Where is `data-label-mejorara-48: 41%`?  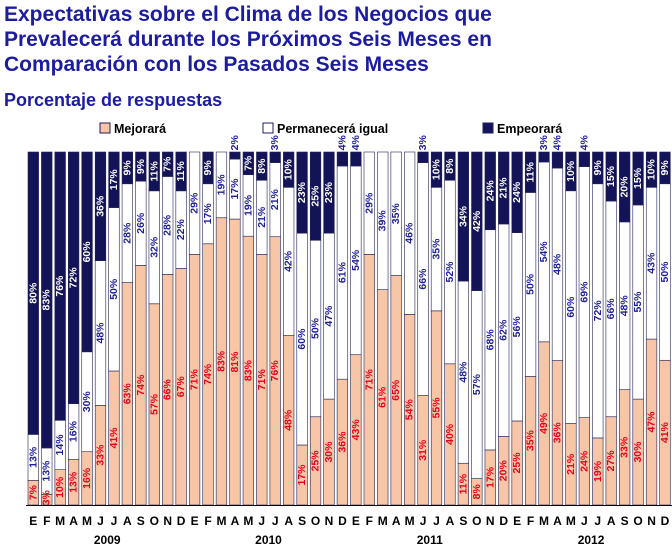
data-label-mejorara-48: 41% is located at coordinates (665, 432).